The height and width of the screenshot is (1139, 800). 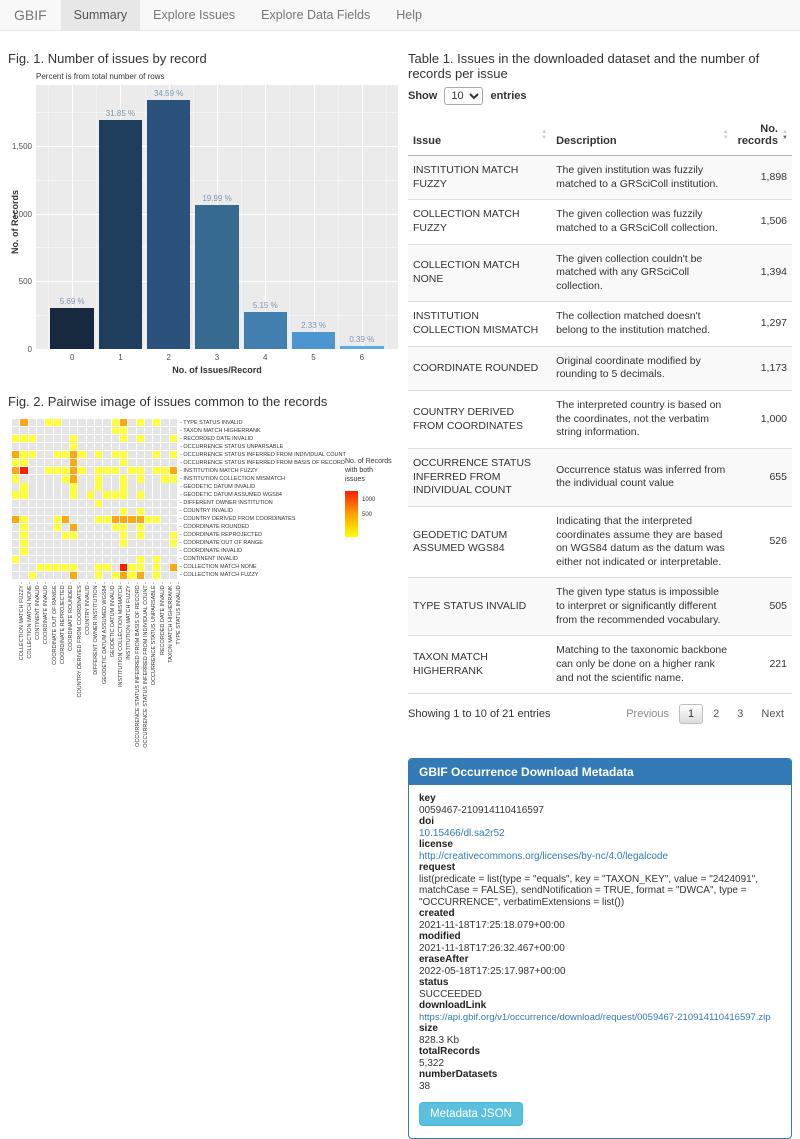 I want to click on cell-issue: TAXON MATCH HIGHERRANK, so click(x=450, y=664).